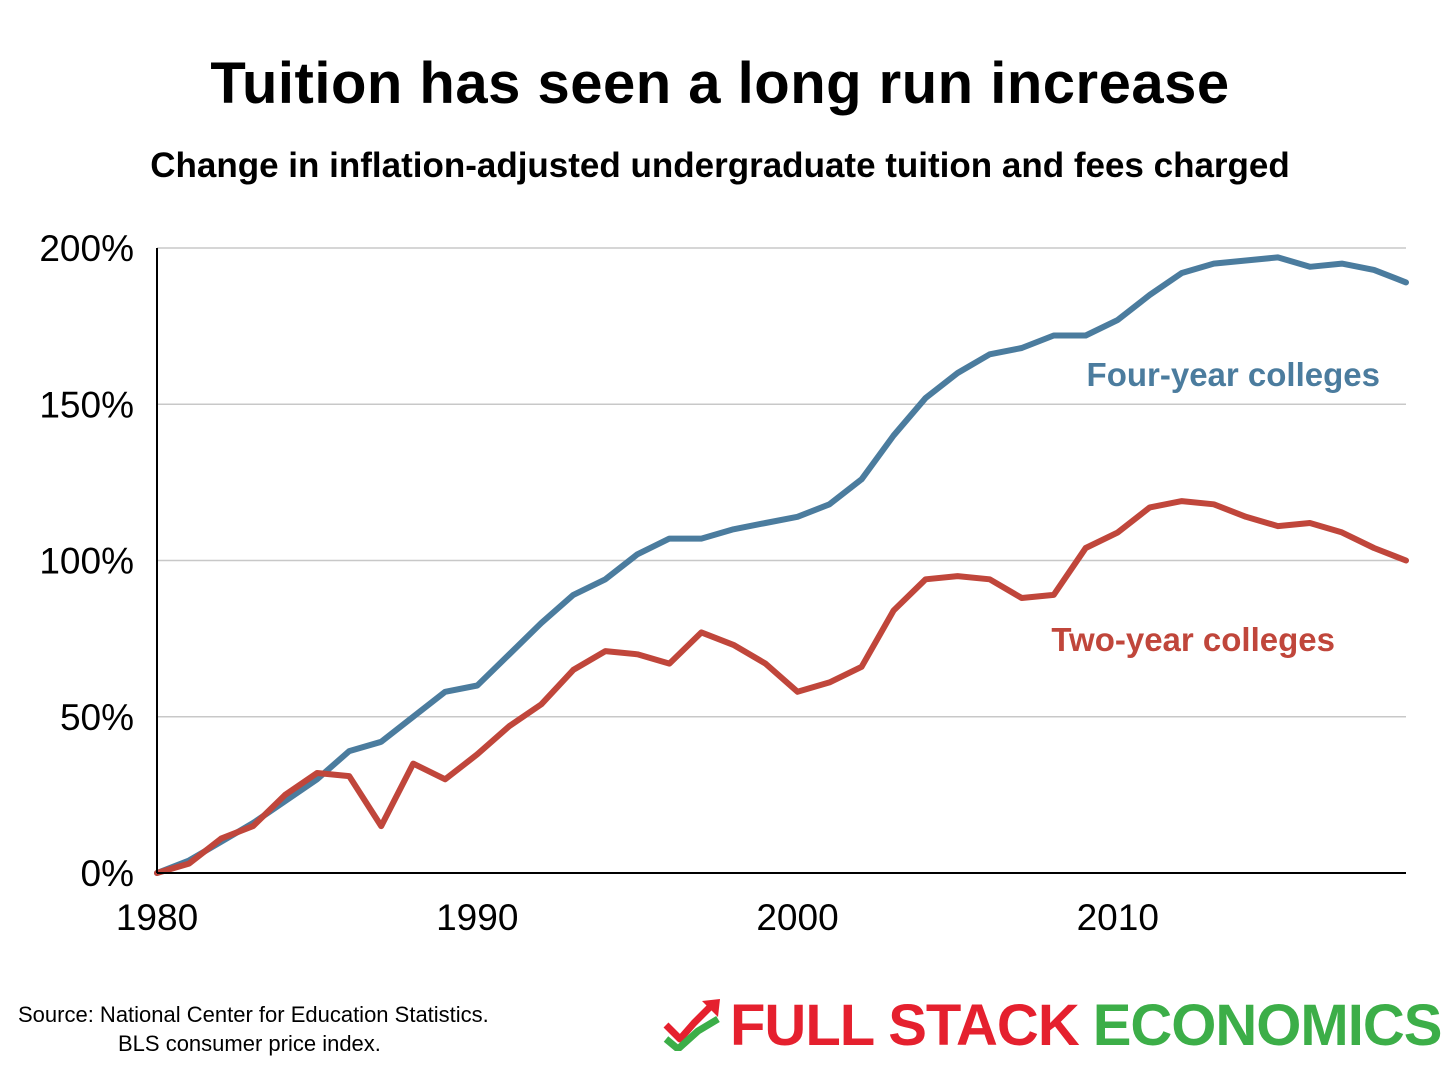 The image size is (1456, 1092). I want to click on logo-word-full-stack: FULL STACK, so click(905, 1025).